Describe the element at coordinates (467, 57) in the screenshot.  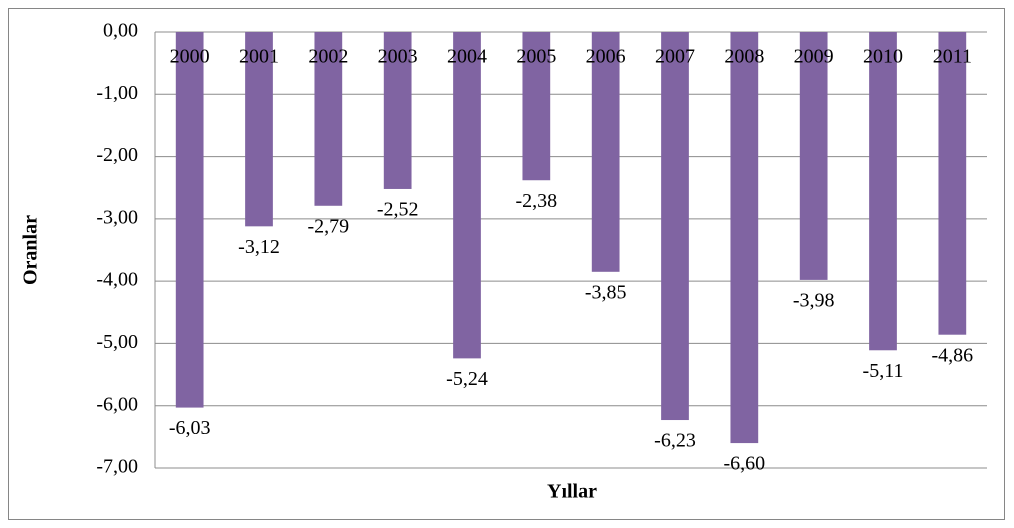
I see `x-tick-label: 2004` at that location.